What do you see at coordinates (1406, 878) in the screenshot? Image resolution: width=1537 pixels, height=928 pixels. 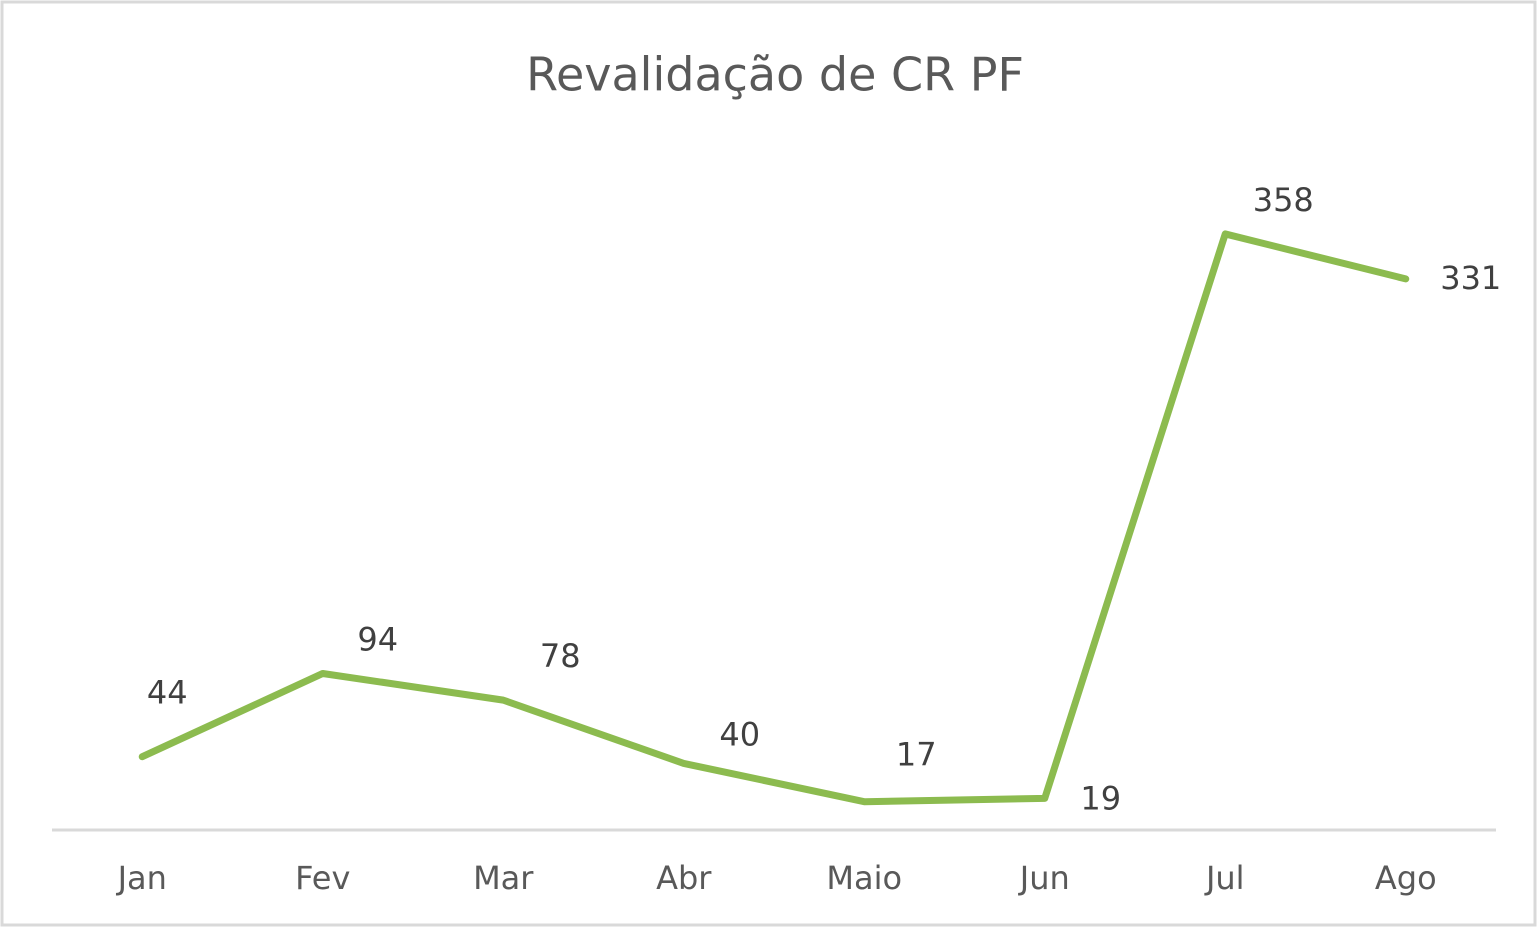 I see `x-tick-label: Ago` at bounding box center [1406, 878].